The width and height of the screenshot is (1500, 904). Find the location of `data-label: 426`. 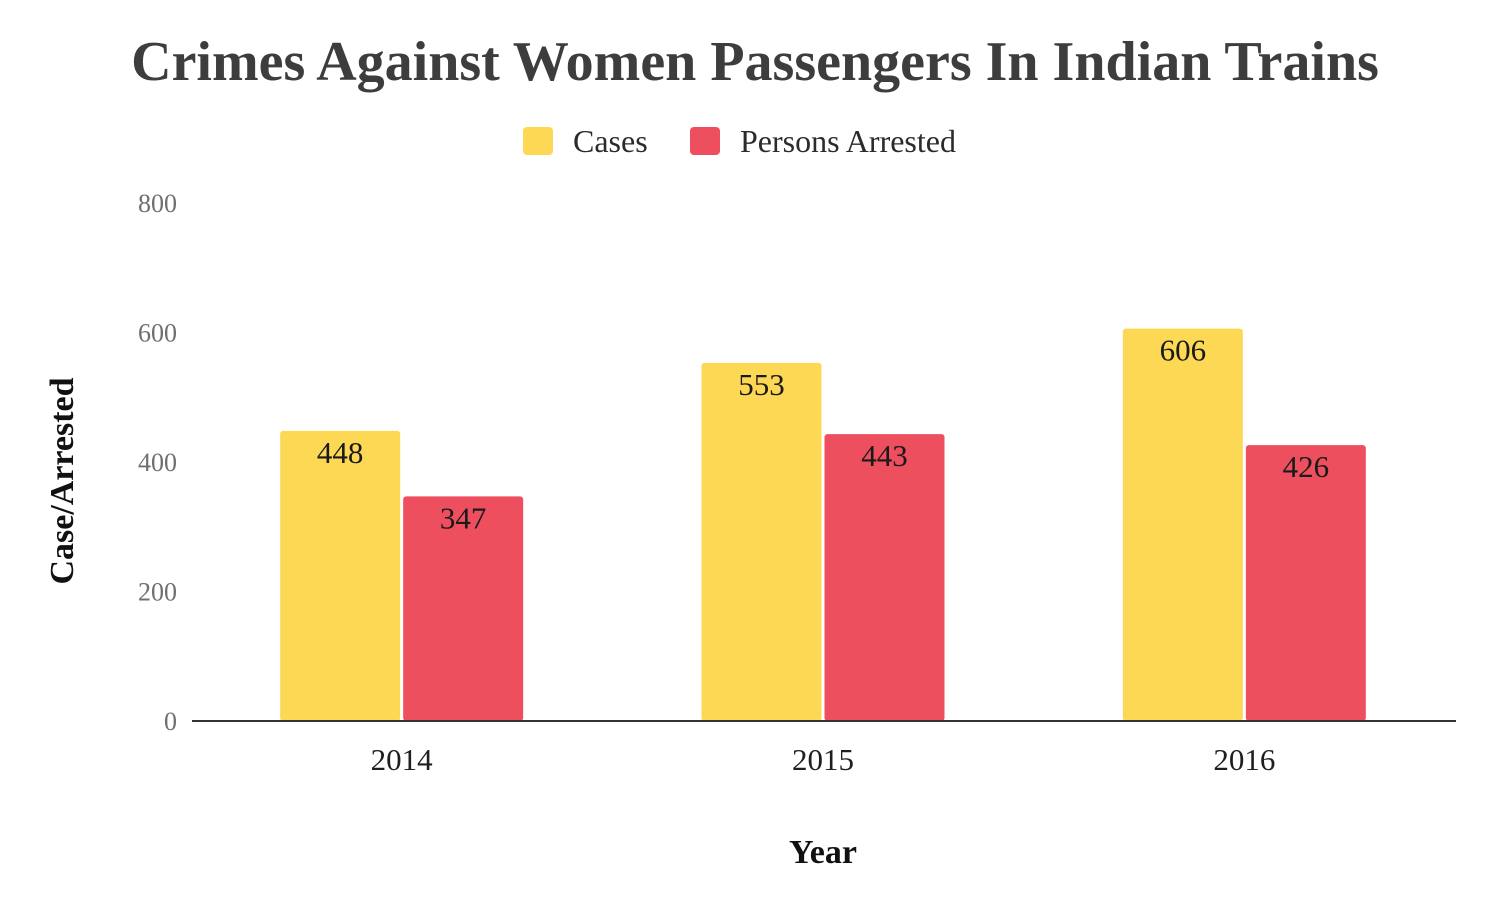

data-label: 426 is located at coordinates (1306, 466).